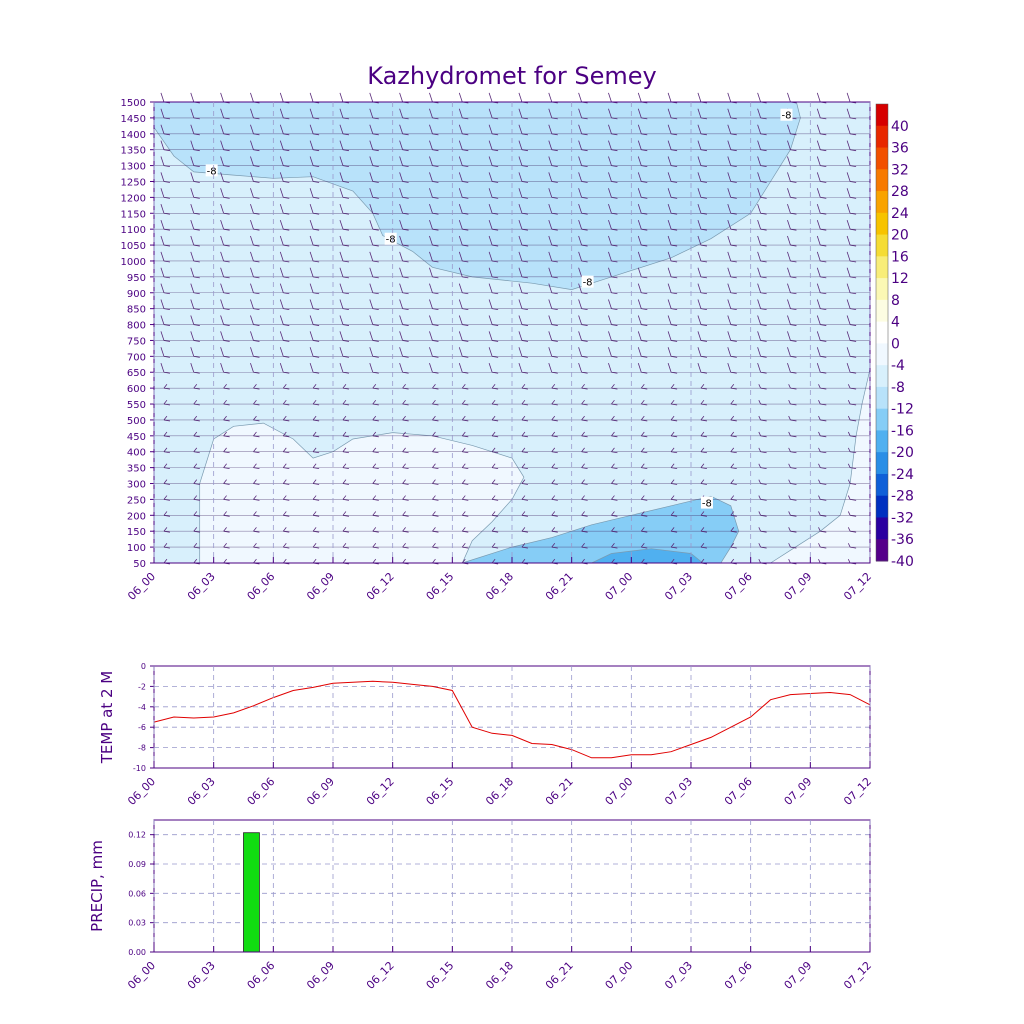 The image size is (1024, 1024). Describe the element at coordinates (261, 791) in the screenshot. I see `x-tick-label: 06_06` at that location.